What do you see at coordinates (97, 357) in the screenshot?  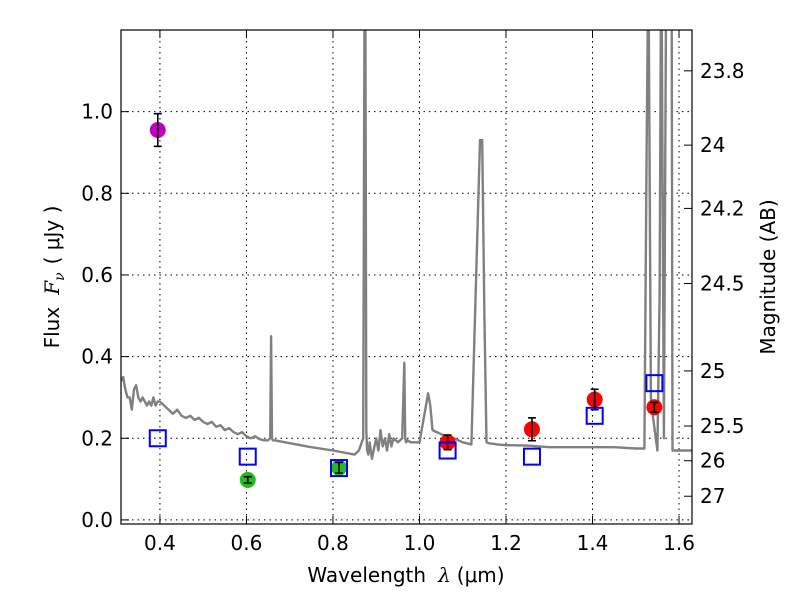 I see `y-tick-label: 0.4` at bounding box center [97, 357].